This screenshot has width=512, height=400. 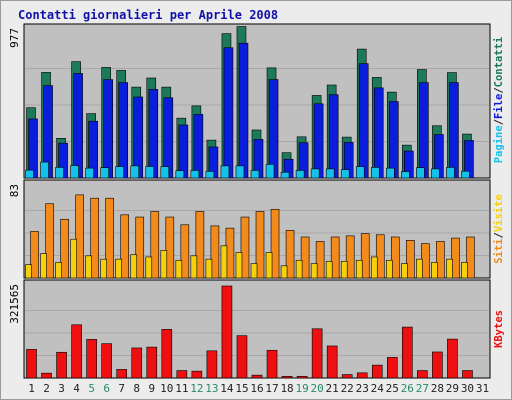 What do you see at coordinates (499, 250) in the screenshot?
I see `visits-panel-legend-entry: Siti` at bounding box center [499, 250].